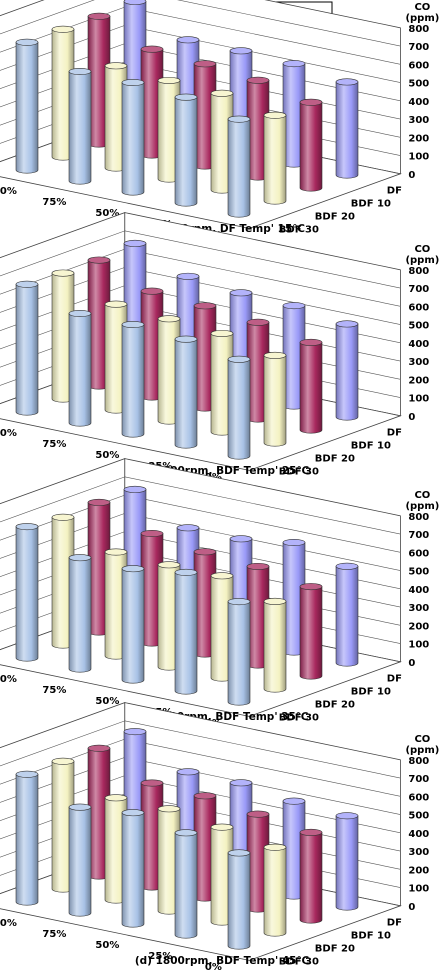 The image size is (444, 978). I want to click on z-tick-label: 700, so click(418, 47).